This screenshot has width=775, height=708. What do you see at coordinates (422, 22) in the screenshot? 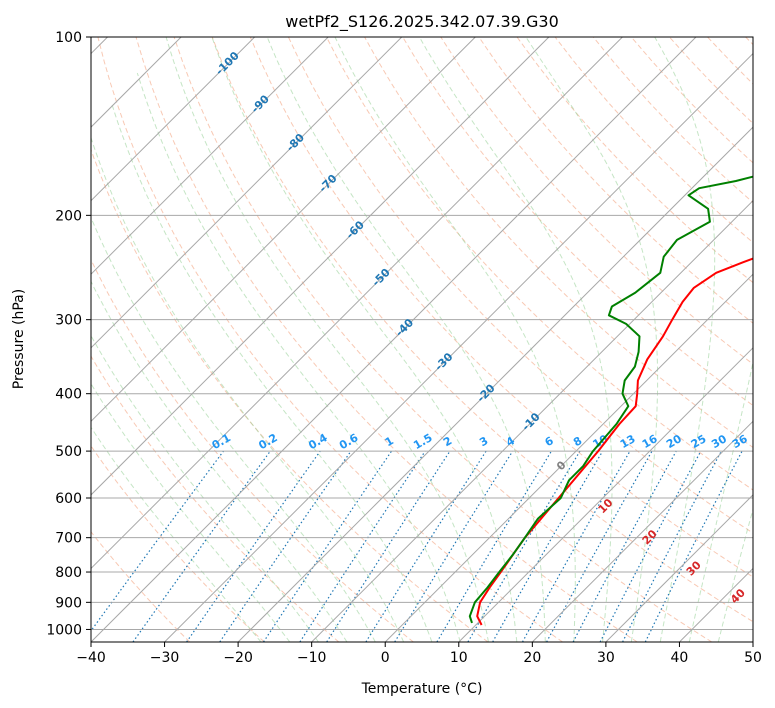
I see `chart-title: wetPf2_S126.2025.342.07.39.G30` at bounding box center [422, 22].